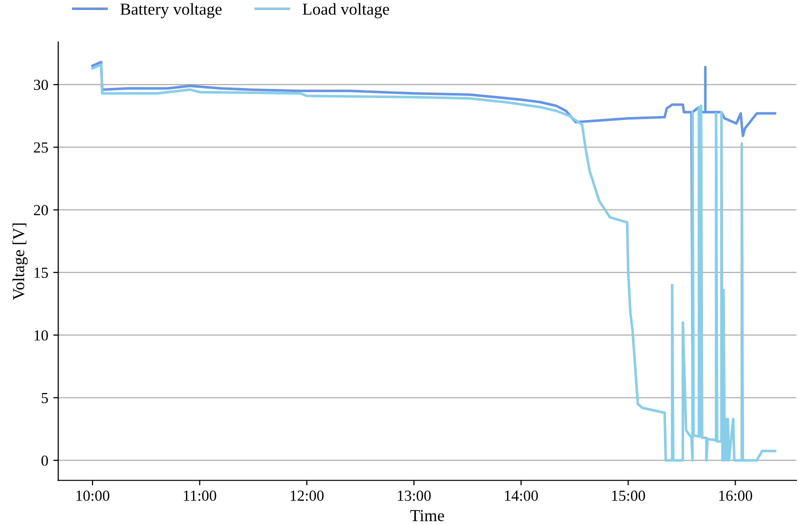  What do you see at coordinates (20, 261) in the screenshot?
I see `y-axis-title: Voltage [V]` at bounding box center [20, 261].